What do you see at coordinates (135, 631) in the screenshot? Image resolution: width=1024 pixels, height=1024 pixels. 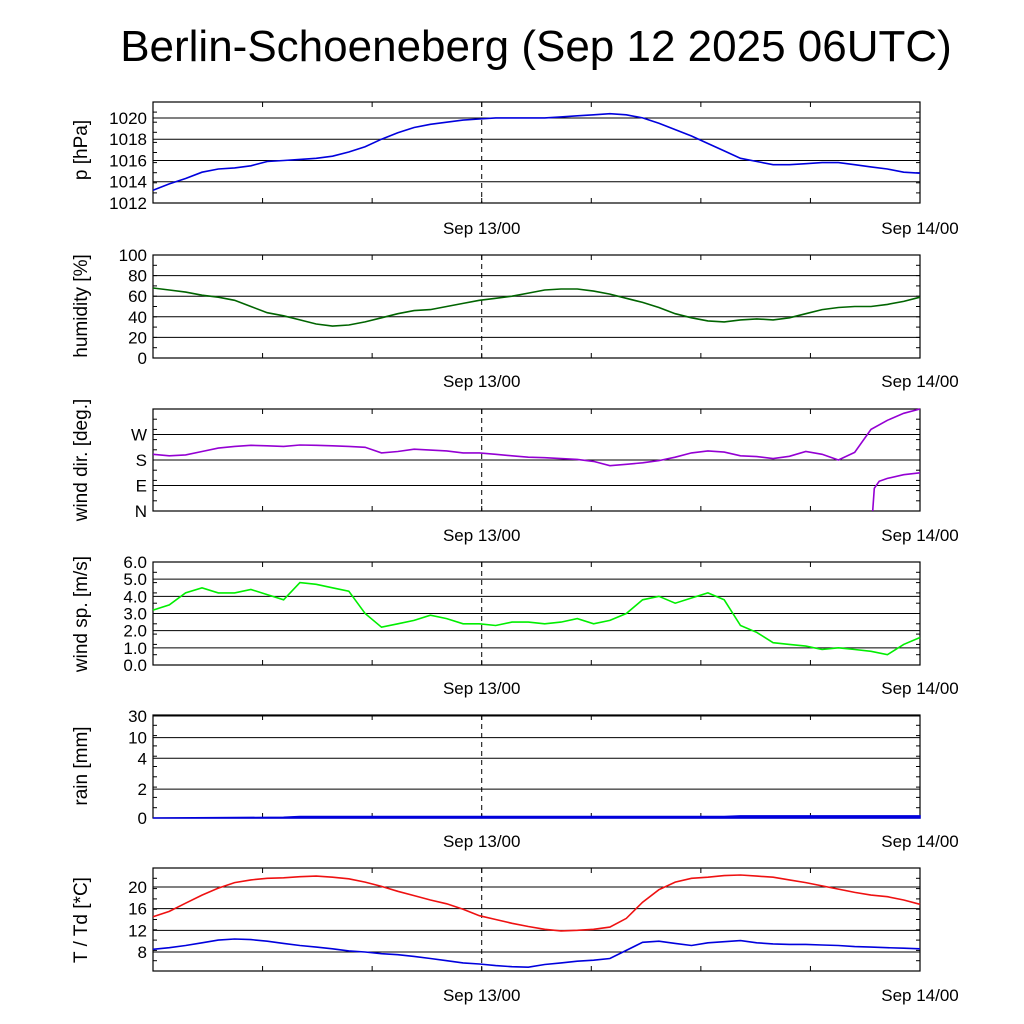 I see `y-tick-label: 2.0` at bounding box center [135, 631].